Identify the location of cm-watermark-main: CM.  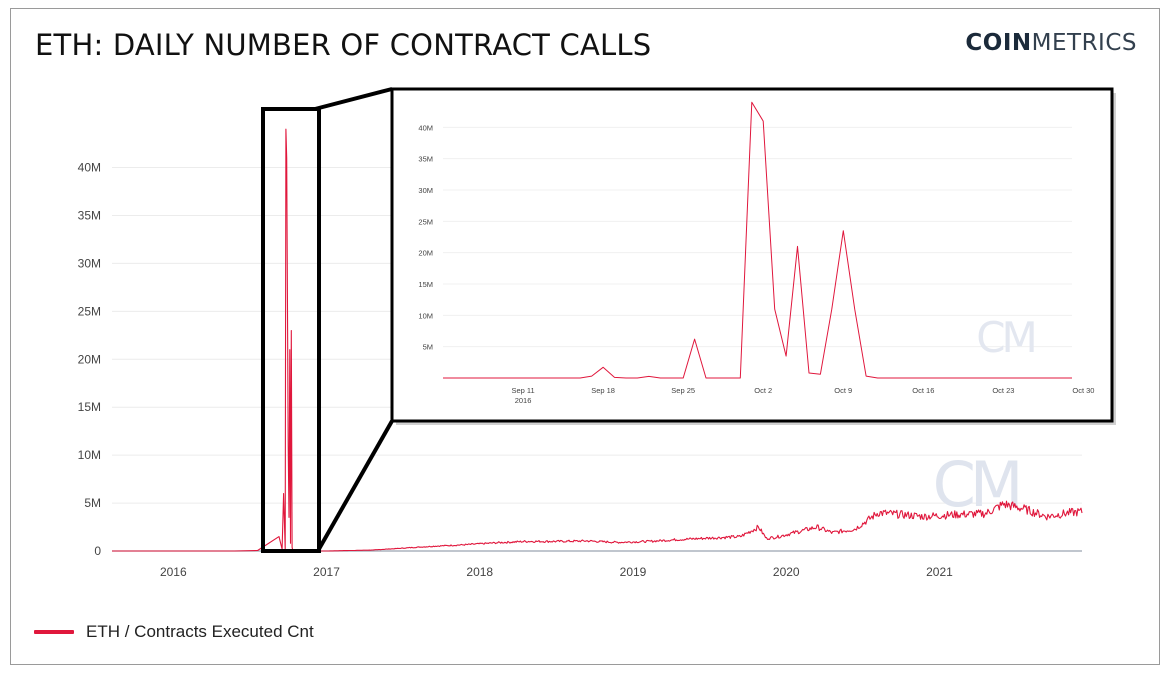
(975, 484).